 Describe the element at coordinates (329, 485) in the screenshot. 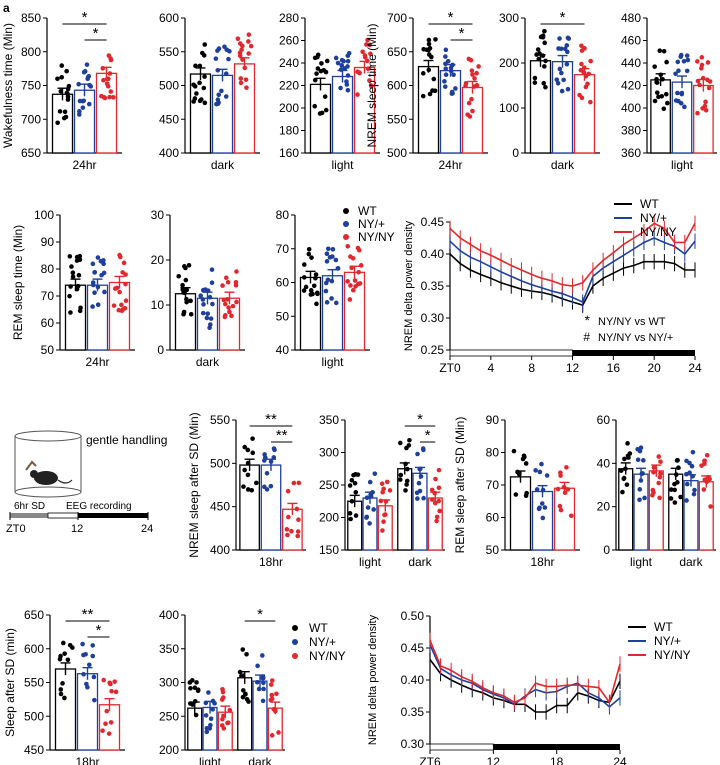

I see `y-tick-label: 250` at that location.